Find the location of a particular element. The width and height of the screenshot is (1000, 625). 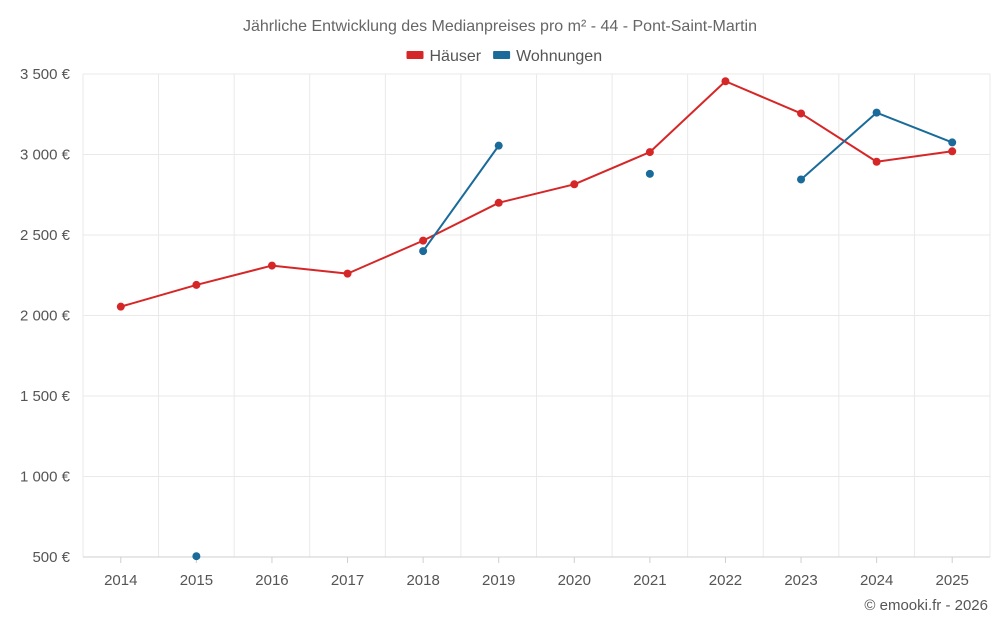

credit-text: © emooki.fr - 2026 is located at coordinates (926, 605).